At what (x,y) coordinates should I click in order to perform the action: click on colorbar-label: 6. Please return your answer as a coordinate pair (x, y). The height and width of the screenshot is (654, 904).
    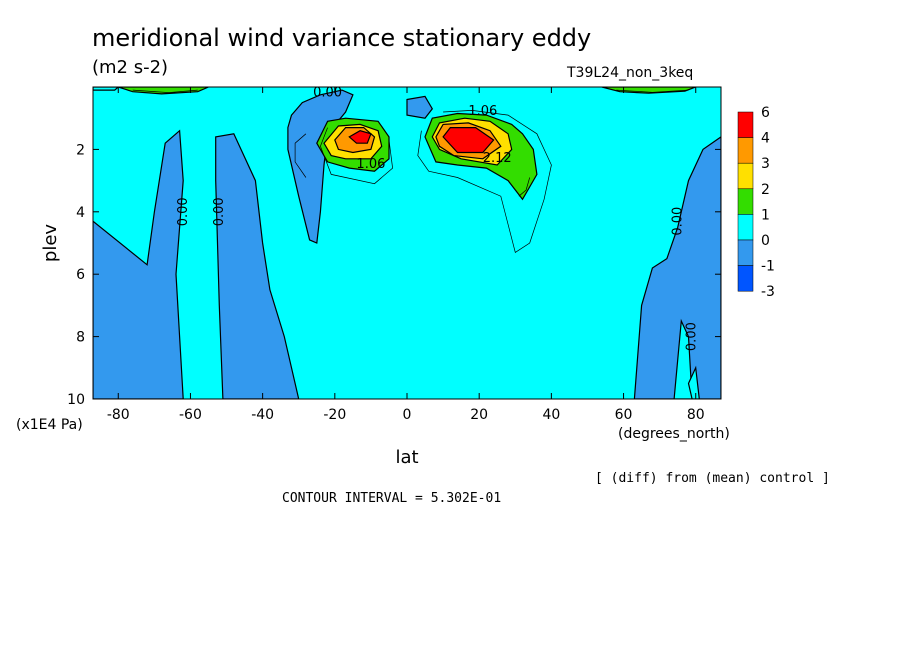
    Looking at the image, I should click on (765, 113).